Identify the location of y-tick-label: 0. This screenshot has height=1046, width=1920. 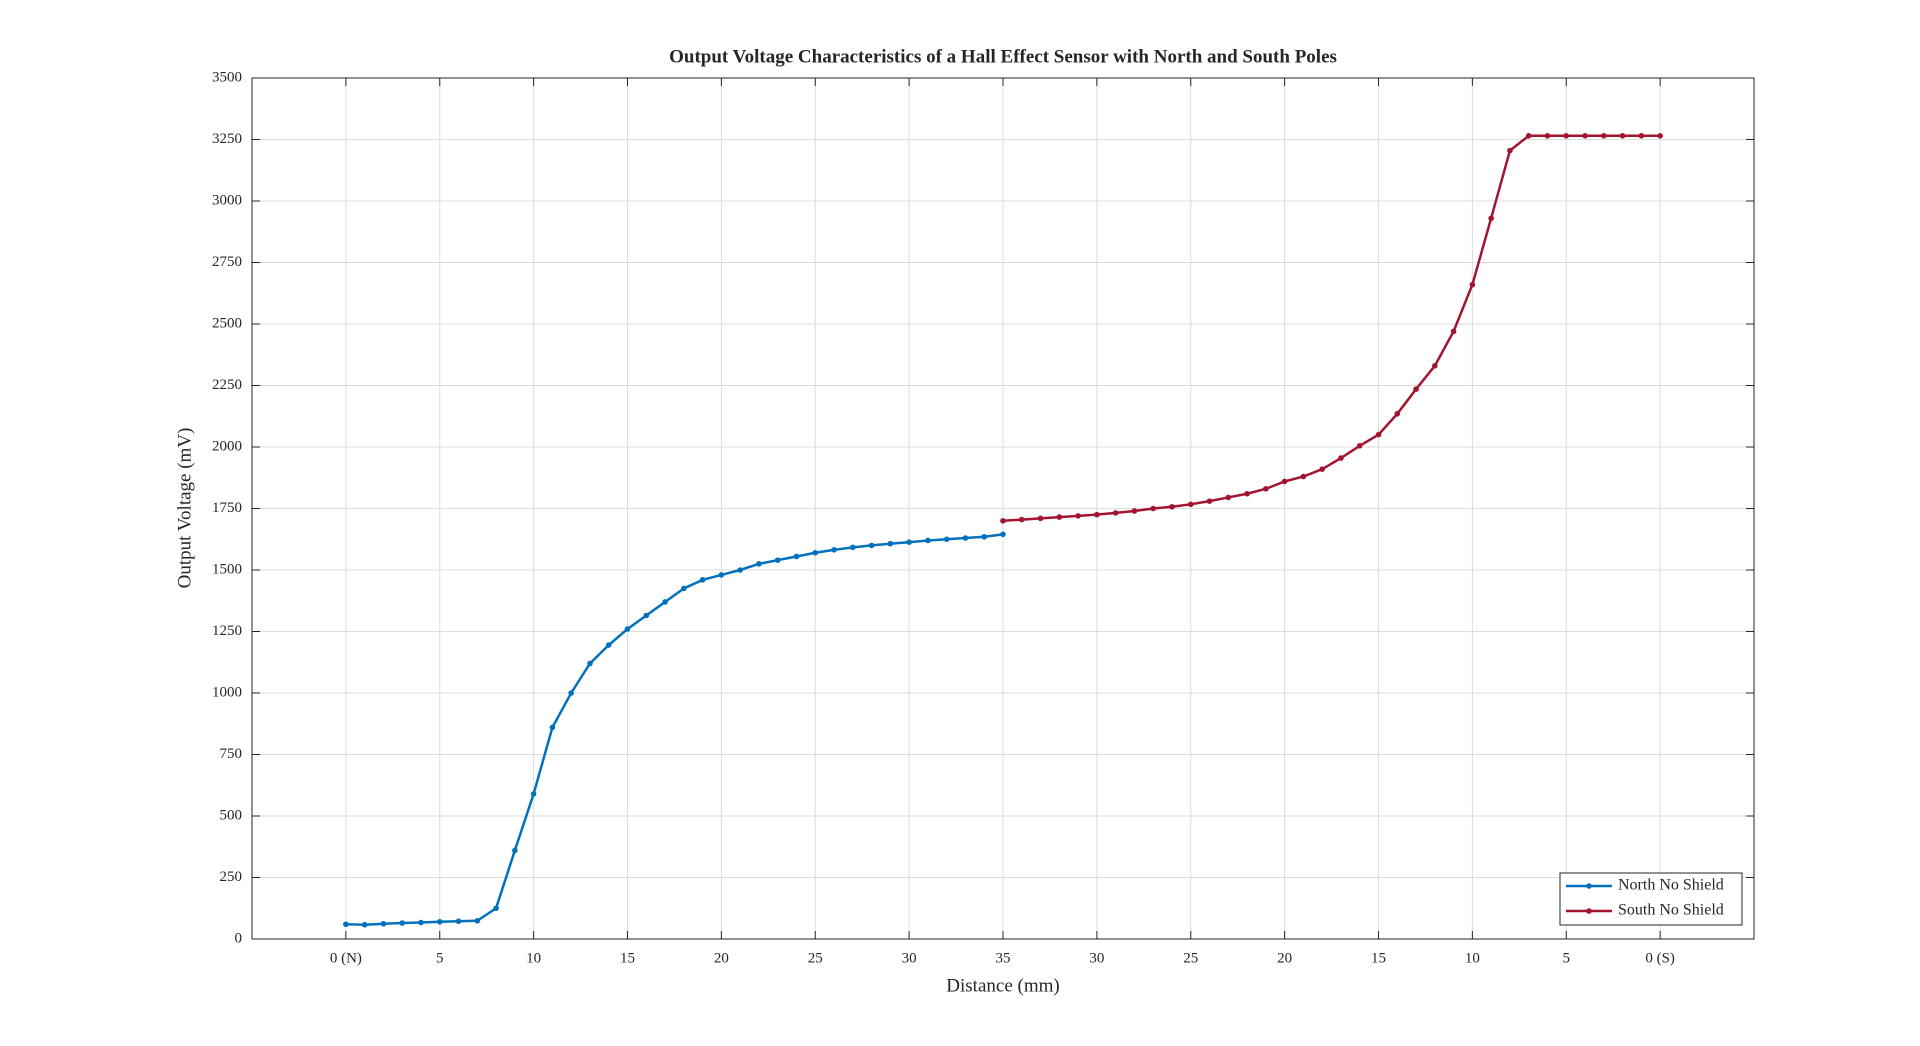
(239, 938).